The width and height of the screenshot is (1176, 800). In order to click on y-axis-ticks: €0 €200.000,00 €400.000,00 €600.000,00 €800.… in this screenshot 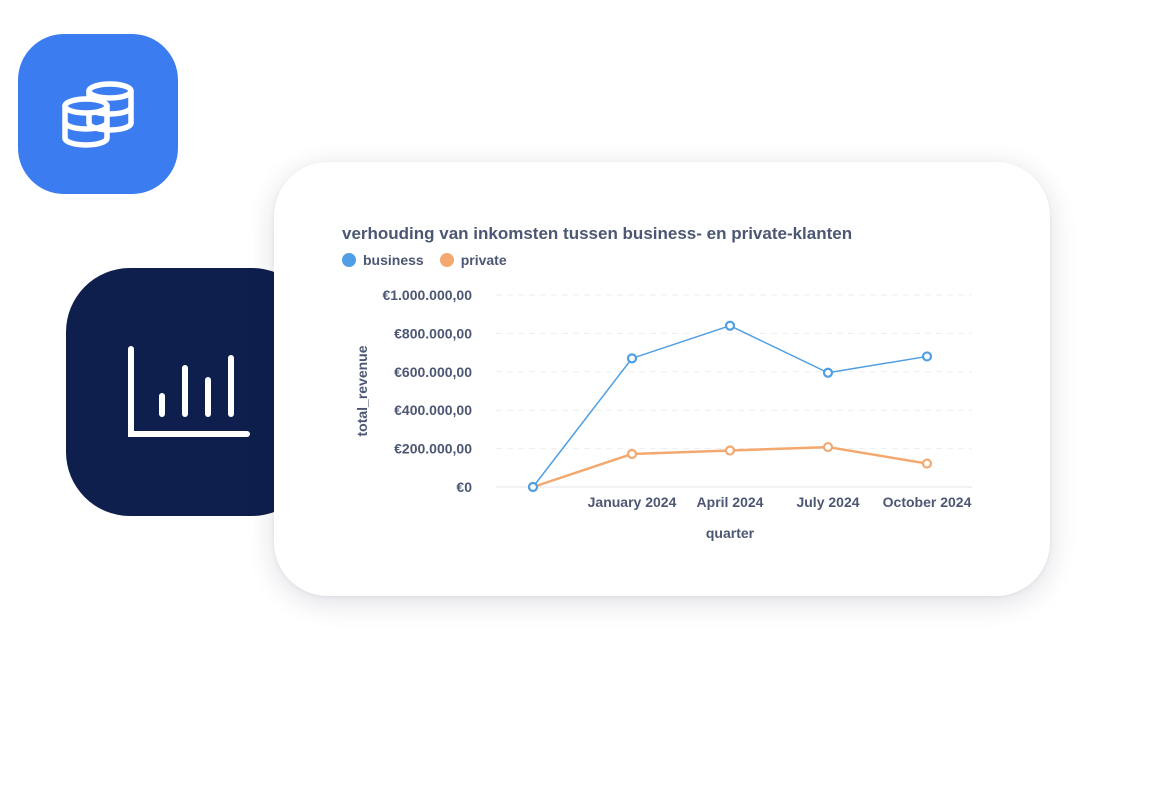, I will do `click(427, 391)`.